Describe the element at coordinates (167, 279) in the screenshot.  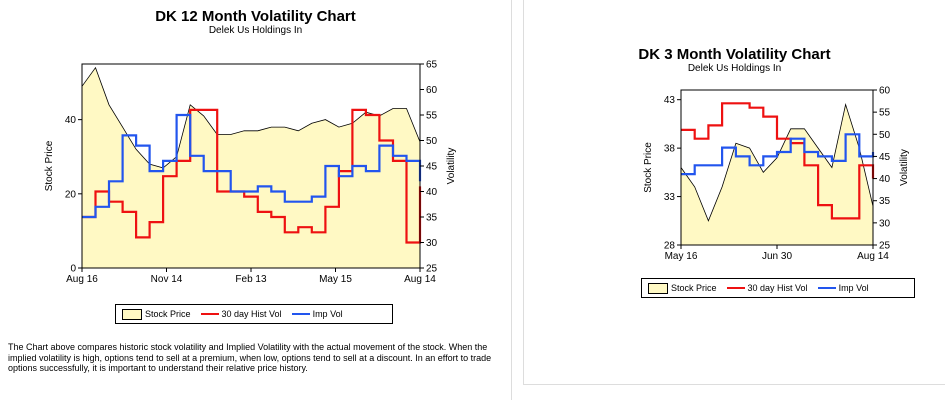
I see `x-tick-label: Nov 14` at that location.